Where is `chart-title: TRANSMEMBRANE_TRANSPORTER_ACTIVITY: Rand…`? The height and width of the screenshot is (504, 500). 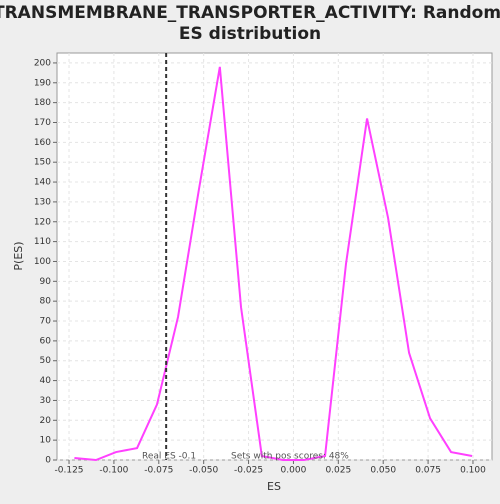 chart-title: TRANSMEMBRANE_TRANSPORTER_ACTIVITY: Rand… is located at coordinates (250, 23).